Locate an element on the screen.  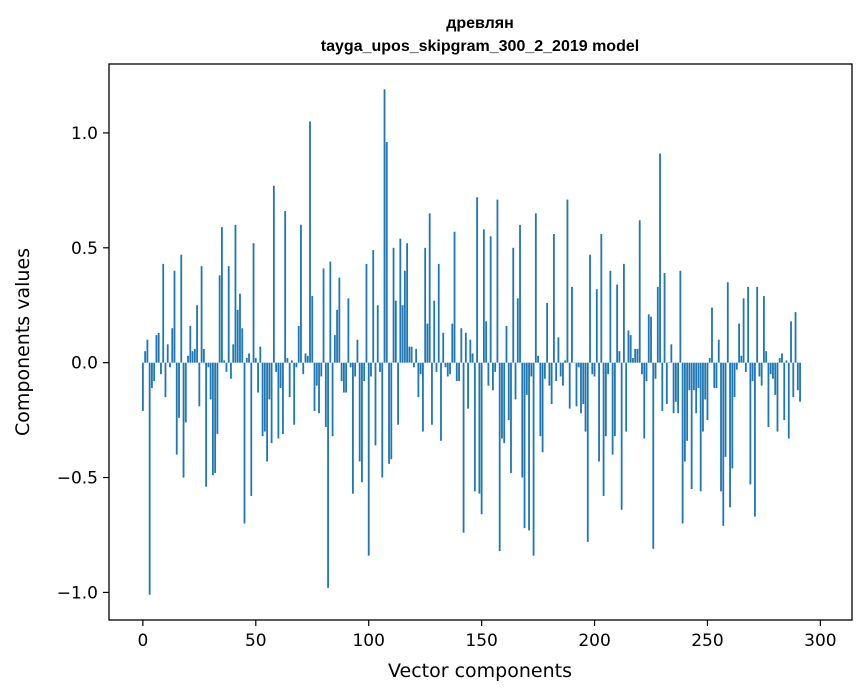
x-axis-label: Vector components is located at coordinates (480, 671).